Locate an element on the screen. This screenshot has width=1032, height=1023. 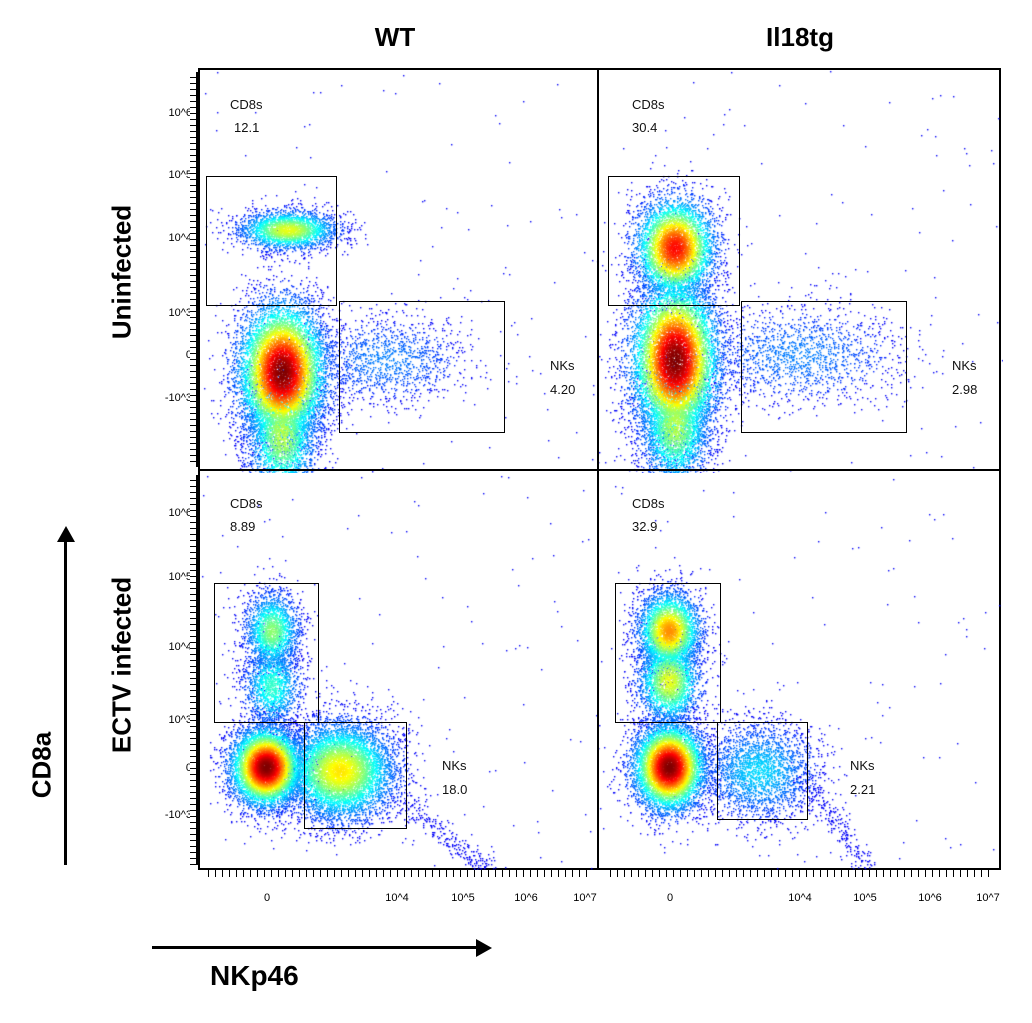
x-axis-arrow is located at coordinates (315, 947).